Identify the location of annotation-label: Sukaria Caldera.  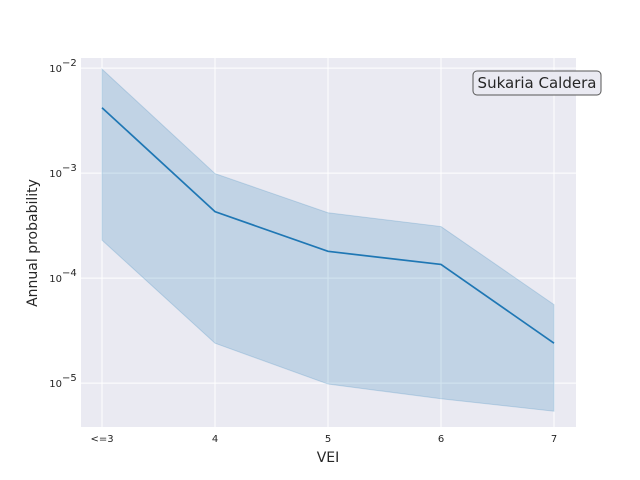
(537, 83).